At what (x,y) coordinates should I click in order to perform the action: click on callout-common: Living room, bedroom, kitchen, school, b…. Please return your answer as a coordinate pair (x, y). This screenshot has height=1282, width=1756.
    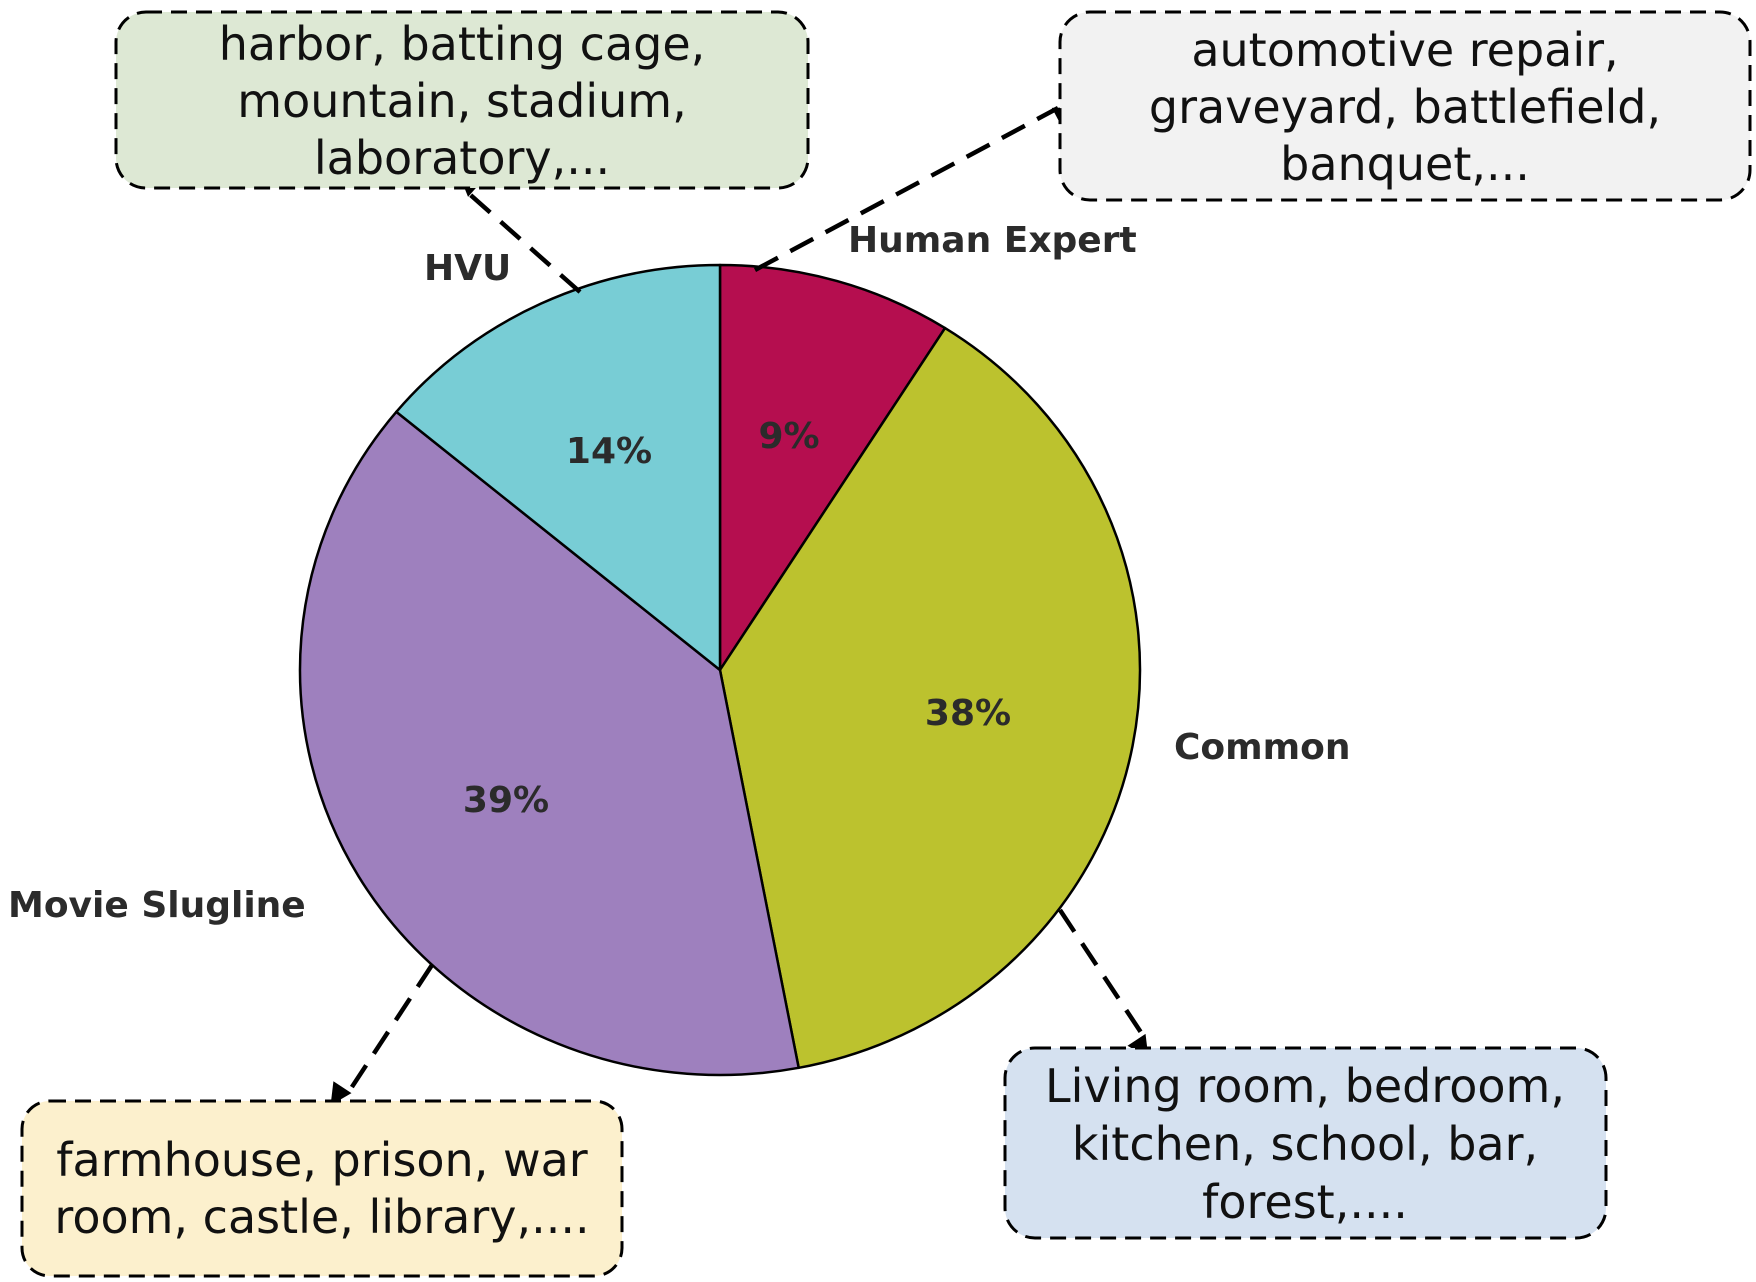
    Looking at the image, I should click on (1305, 1143).